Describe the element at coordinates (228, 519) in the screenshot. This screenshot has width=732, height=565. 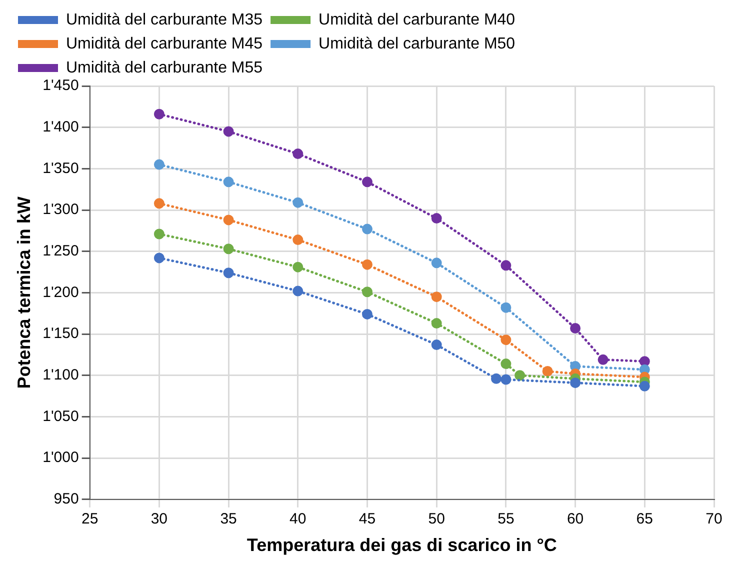
I see `x-tick-label: 35` at that location.